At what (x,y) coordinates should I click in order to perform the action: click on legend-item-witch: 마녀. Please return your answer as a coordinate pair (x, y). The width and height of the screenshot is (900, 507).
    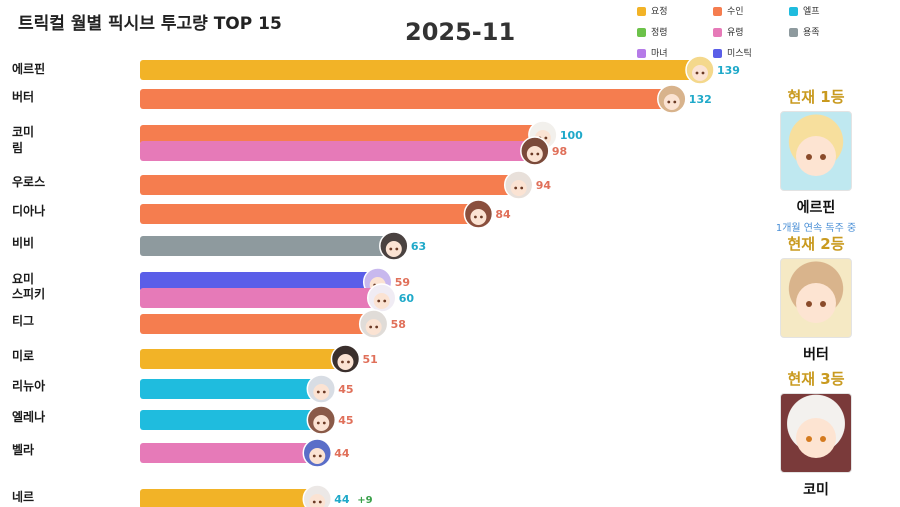
    Looking at the image, I should click on (652, 52).